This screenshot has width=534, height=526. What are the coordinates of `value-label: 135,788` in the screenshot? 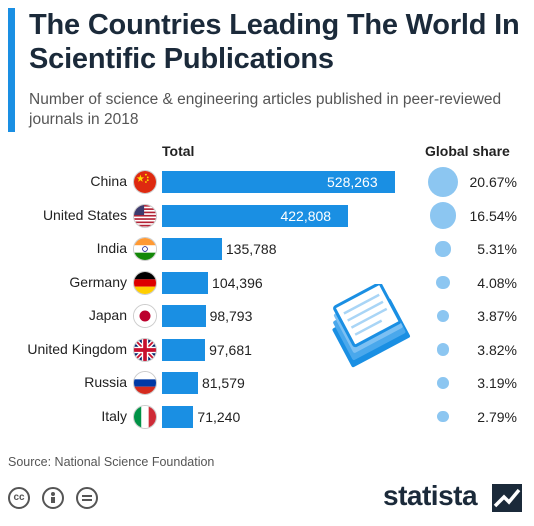 It's located at (251, 249).